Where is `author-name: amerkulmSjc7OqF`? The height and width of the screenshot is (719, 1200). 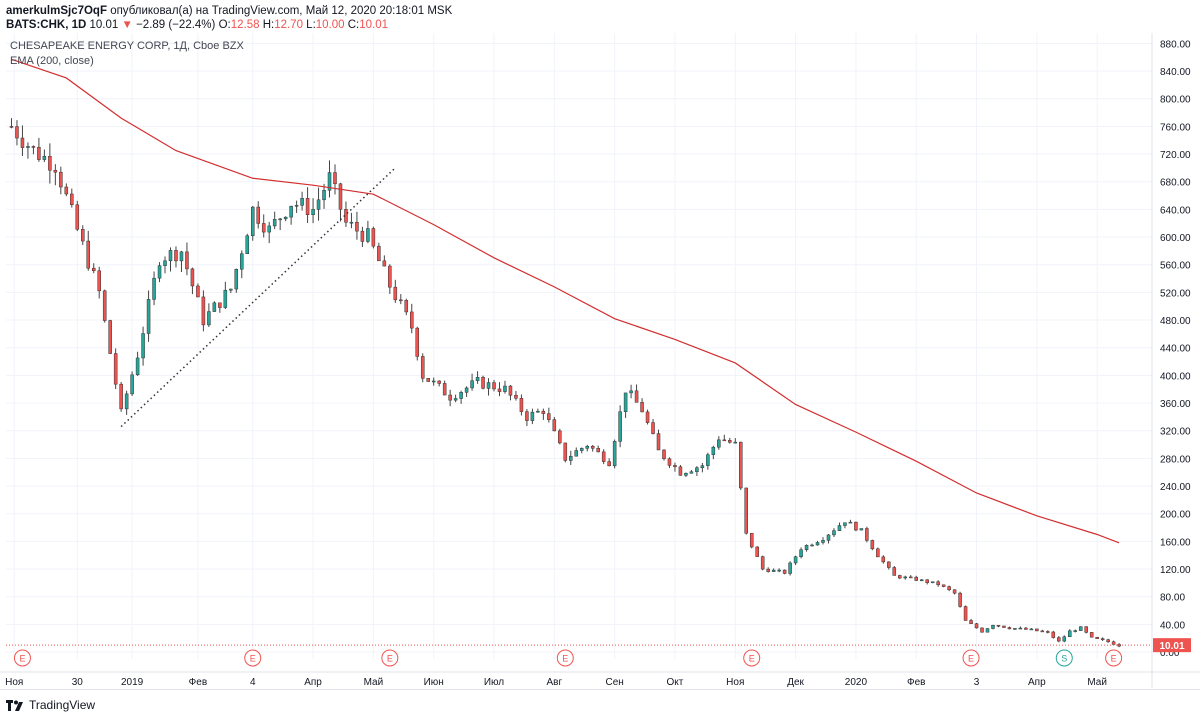
author-name: amerkulmSjc7OqF is located at coordinates (56, 11).